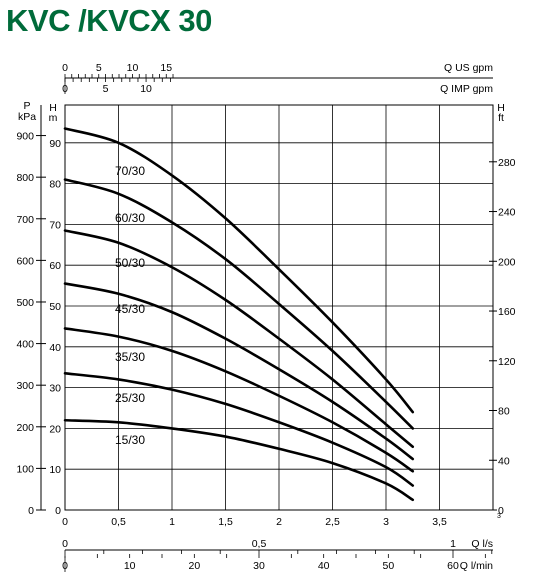 Image resolution: width=534 pixels, height=585 pixels. I want to click on curve-label-15-30: 15/30, so click(130, 440).